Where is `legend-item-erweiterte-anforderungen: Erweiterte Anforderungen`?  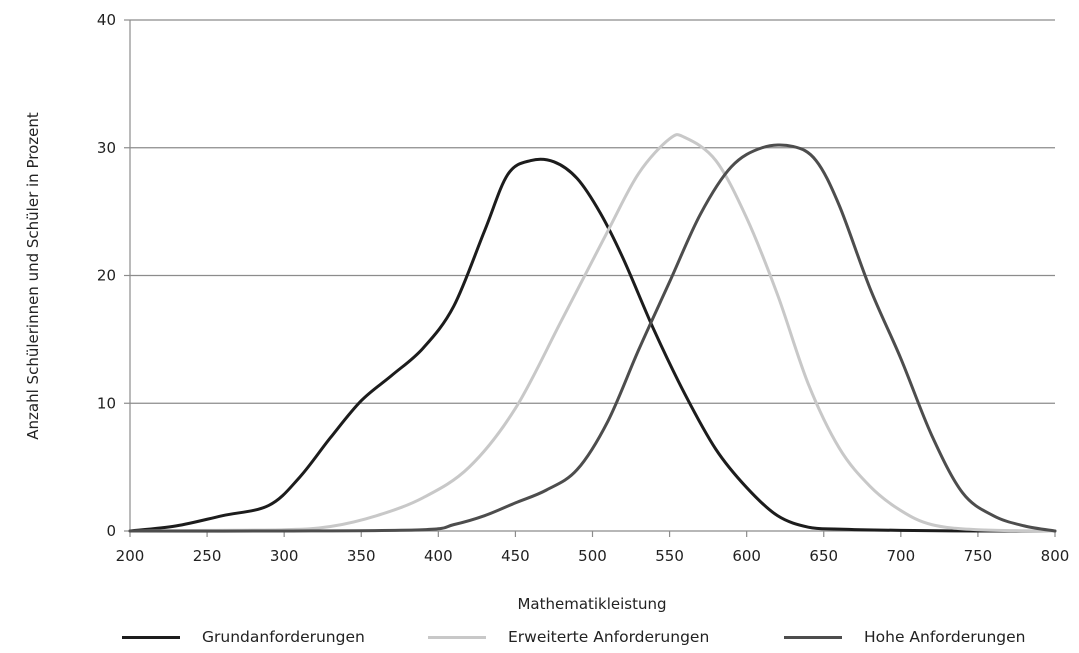 legend-item-erweiterte-anforderungen: Erweiterte Anforderungen is located at coordinates (568, 637).